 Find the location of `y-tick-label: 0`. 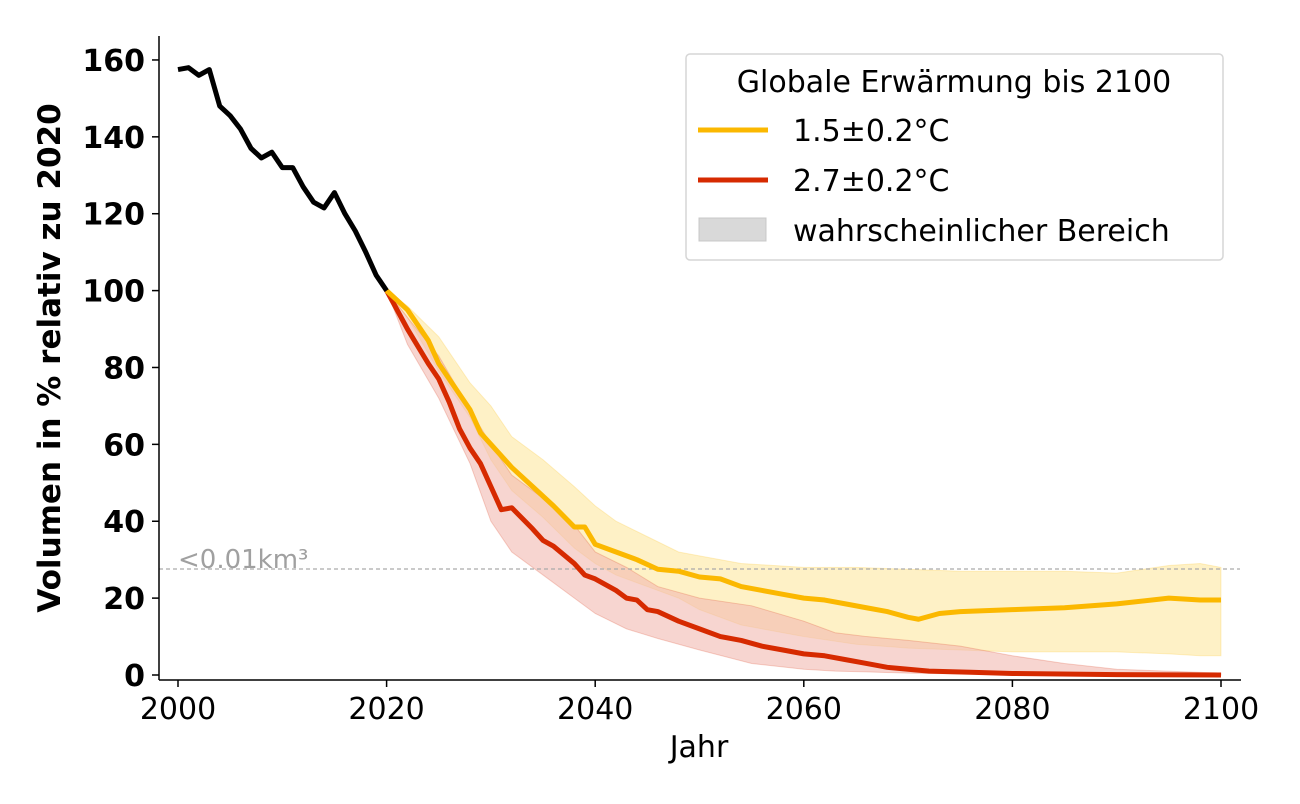

y-tick-label: 0 is located at coordinates (134, 676).